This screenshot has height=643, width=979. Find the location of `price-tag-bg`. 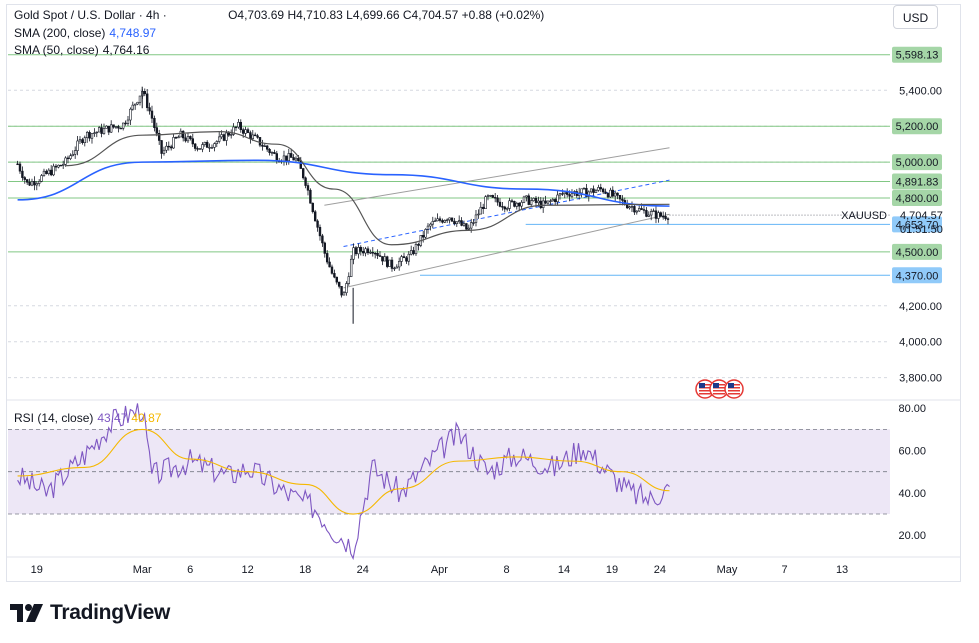

price-tag-bg is located at coordinates (917, 126).